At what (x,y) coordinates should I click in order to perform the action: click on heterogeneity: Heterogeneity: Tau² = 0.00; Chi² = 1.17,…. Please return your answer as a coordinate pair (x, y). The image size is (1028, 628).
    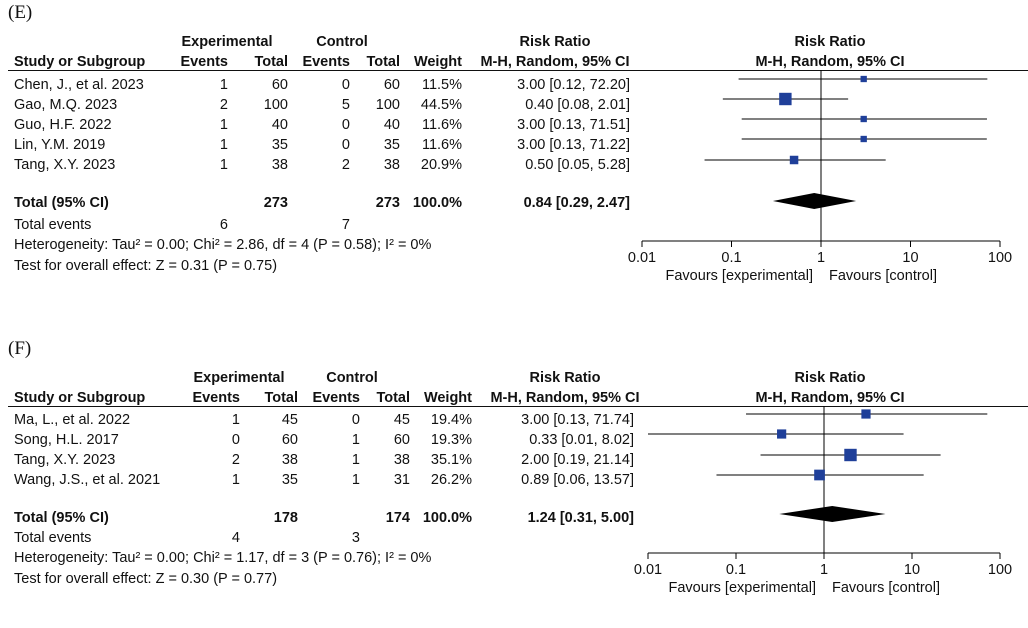
    Looking at the image, I should click on (223, 558).